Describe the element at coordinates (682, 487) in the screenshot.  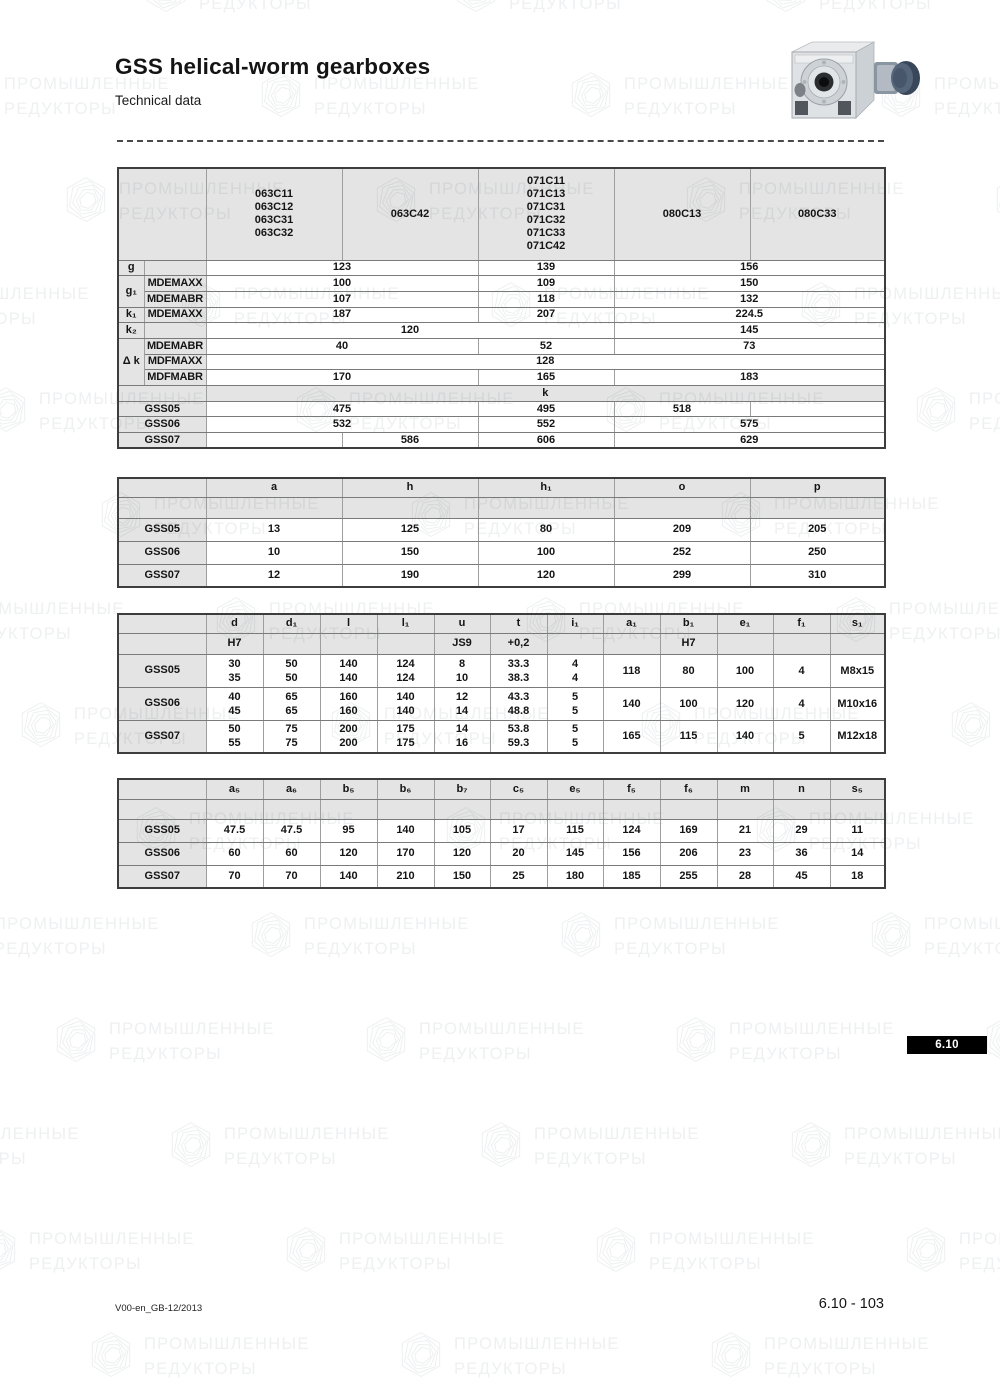
I see `header-cell: o` at that location.